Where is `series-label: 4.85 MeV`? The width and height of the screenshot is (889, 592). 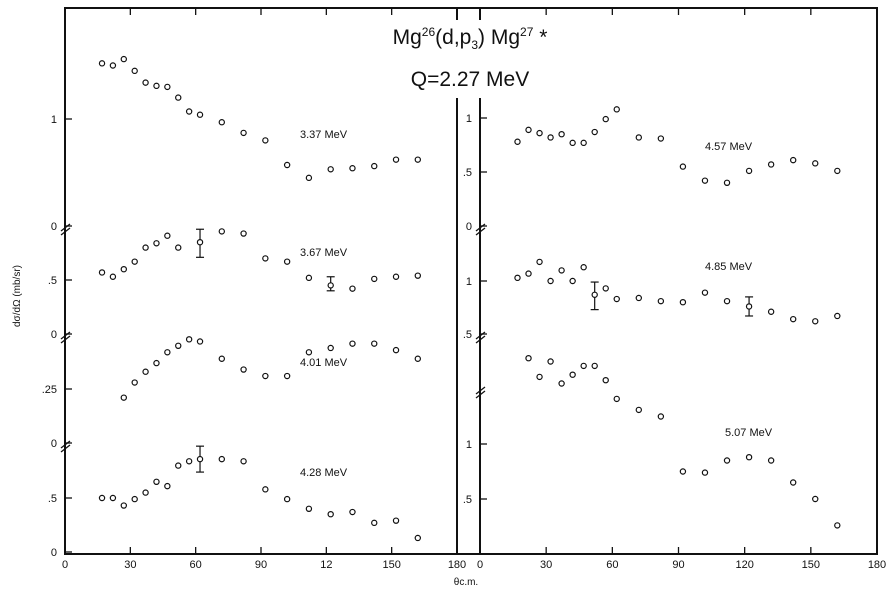 series-label: 4.85 MeV is located at coordinates (729, 267).